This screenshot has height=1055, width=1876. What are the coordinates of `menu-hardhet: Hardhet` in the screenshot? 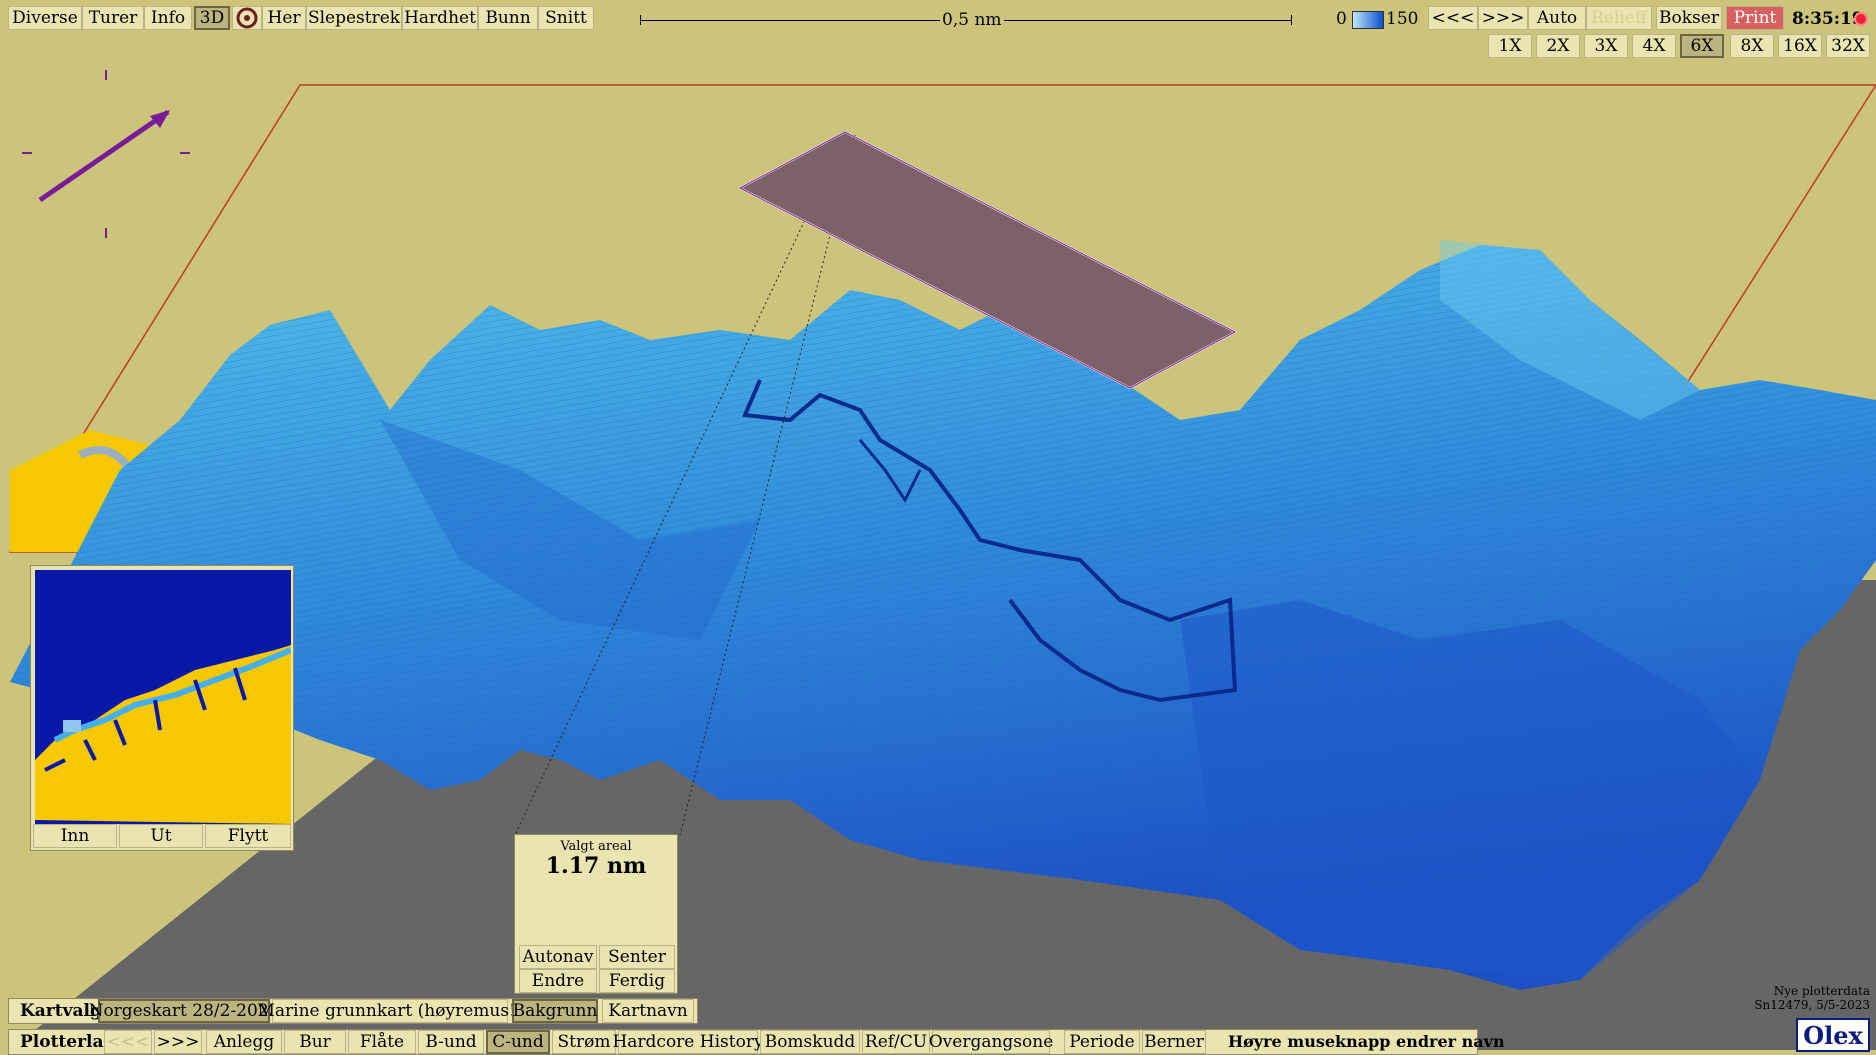 It's located at (440, 18).